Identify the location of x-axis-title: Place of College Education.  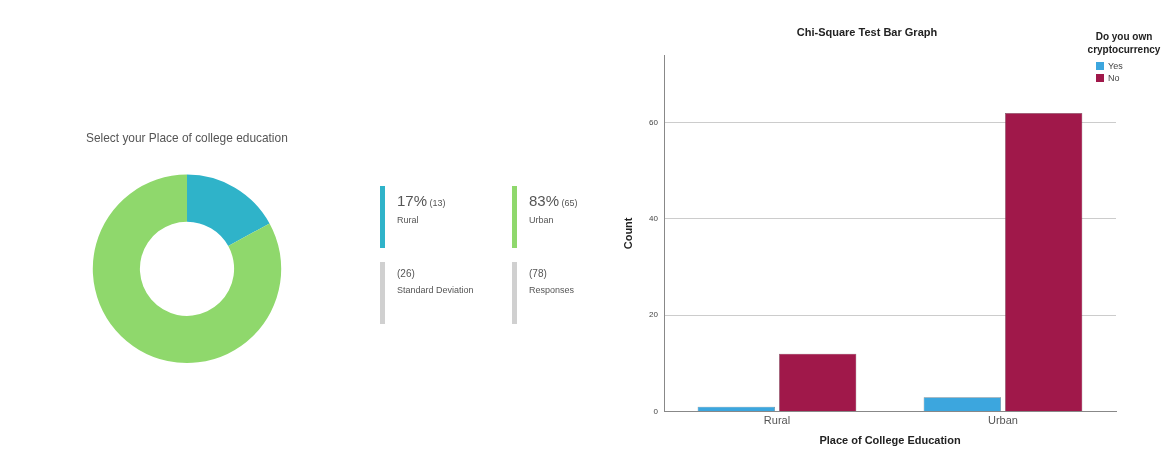
(890, 440).